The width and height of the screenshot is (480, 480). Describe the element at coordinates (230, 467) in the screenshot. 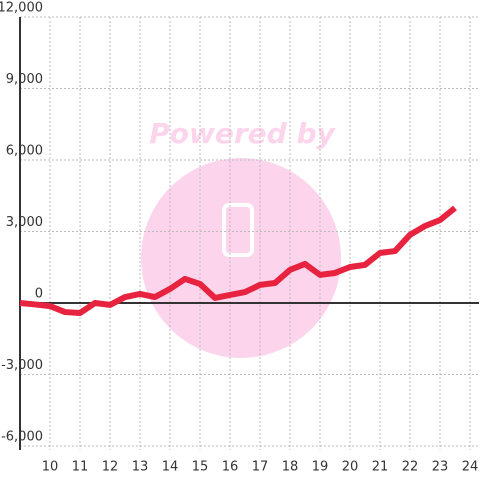

I see `x-tick-label: 16` at that location.